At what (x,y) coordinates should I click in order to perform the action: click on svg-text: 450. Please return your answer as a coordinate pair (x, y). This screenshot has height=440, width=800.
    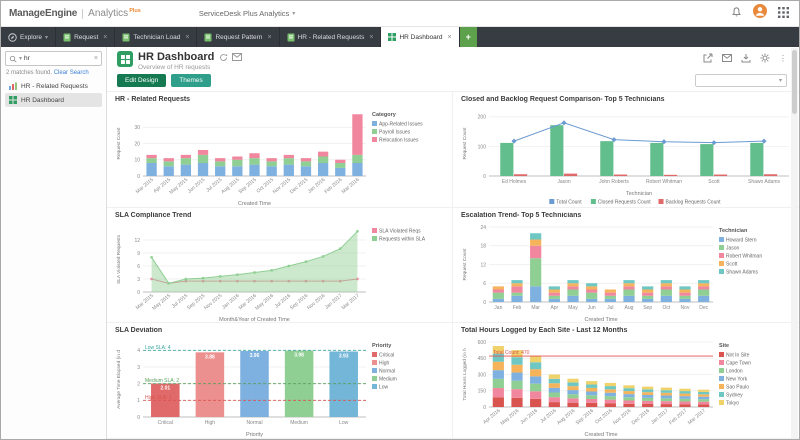
    Looking at the image, I should click on (482, 359).